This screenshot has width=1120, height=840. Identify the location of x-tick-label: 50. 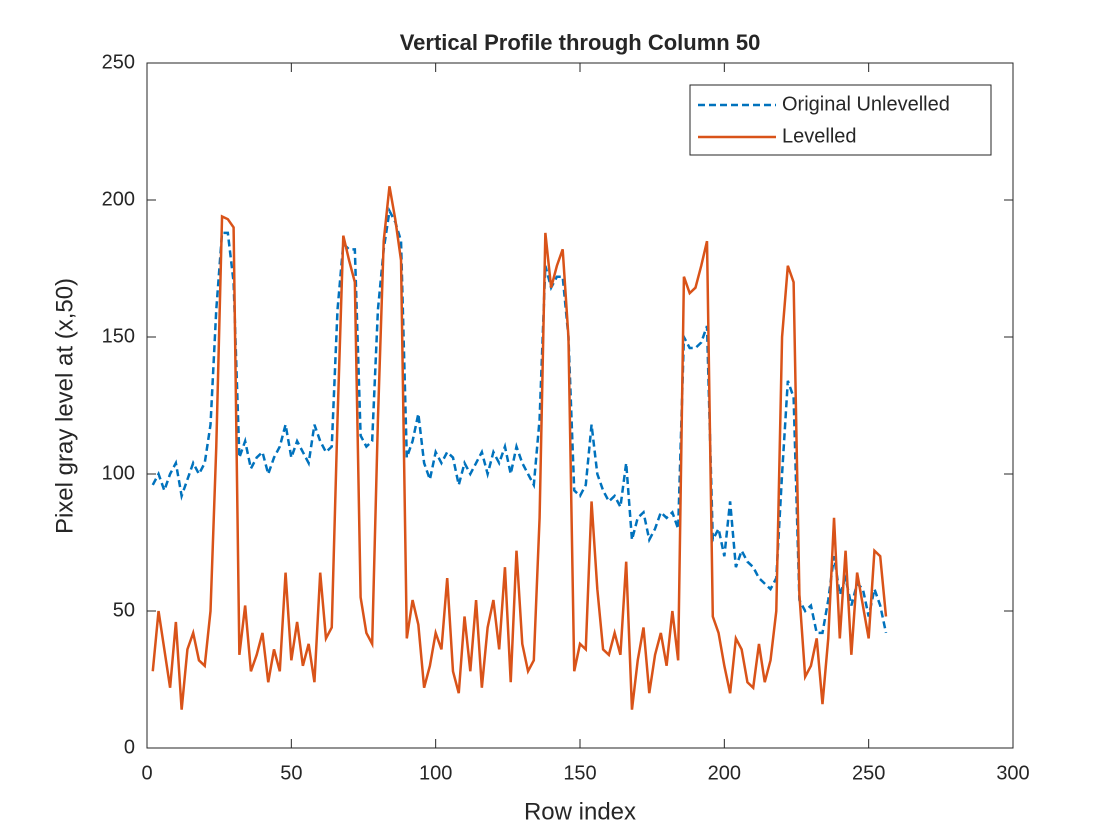
(291, 773).